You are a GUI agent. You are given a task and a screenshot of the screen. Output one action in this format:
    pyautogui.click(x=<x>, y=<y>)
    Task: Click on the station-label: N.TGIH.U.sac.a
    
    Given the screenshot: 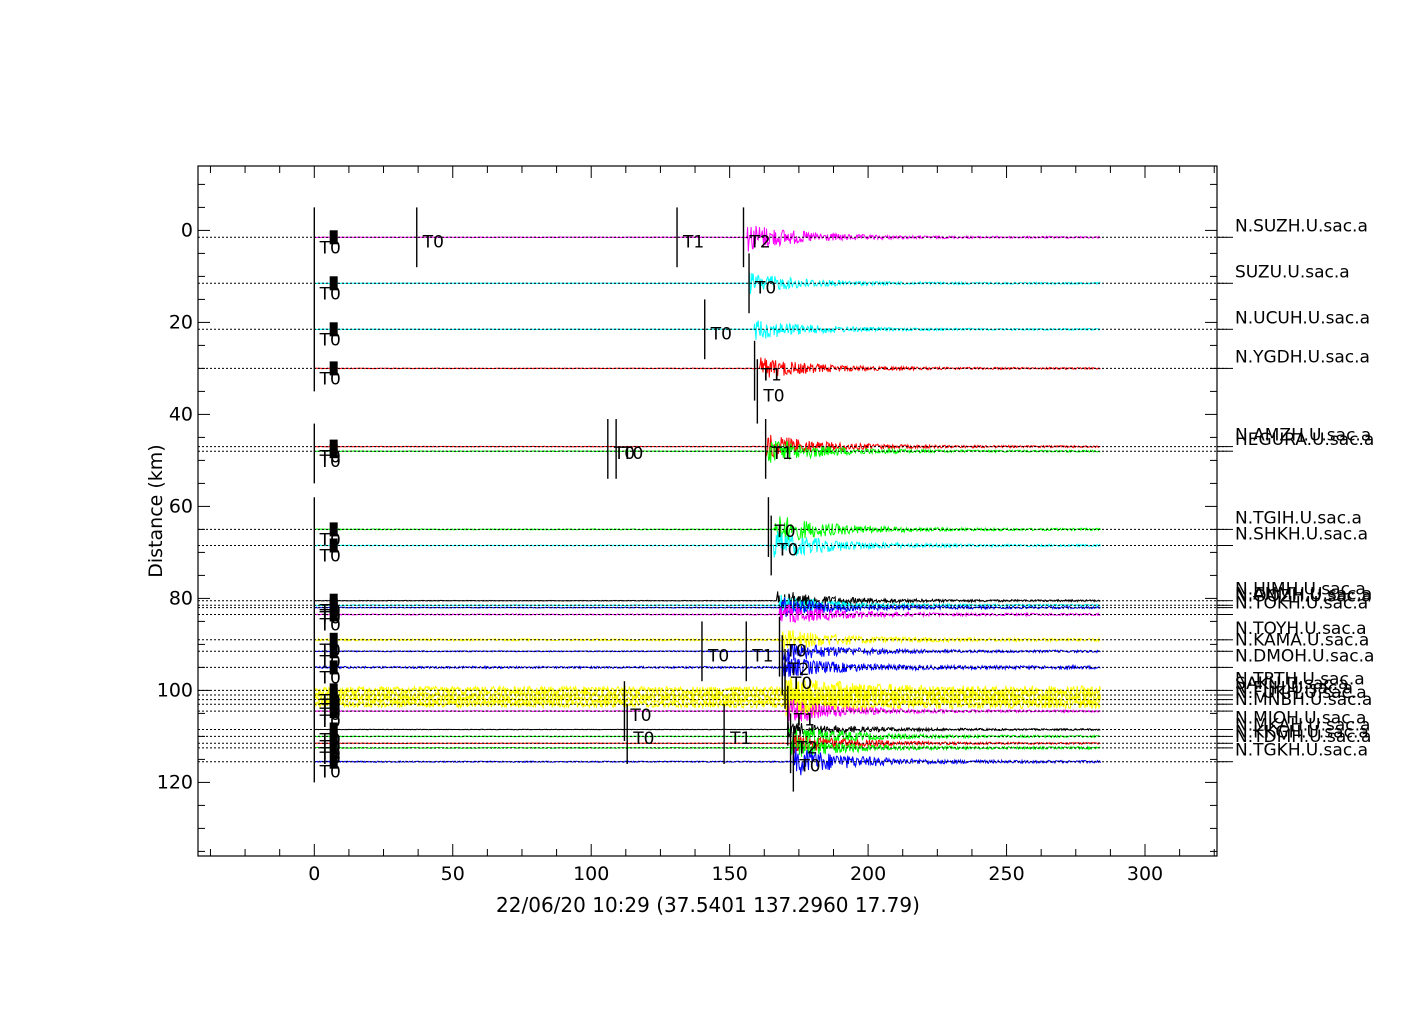 What is the action you would take?
    pyautogui.click(x=1298, y=518)
    